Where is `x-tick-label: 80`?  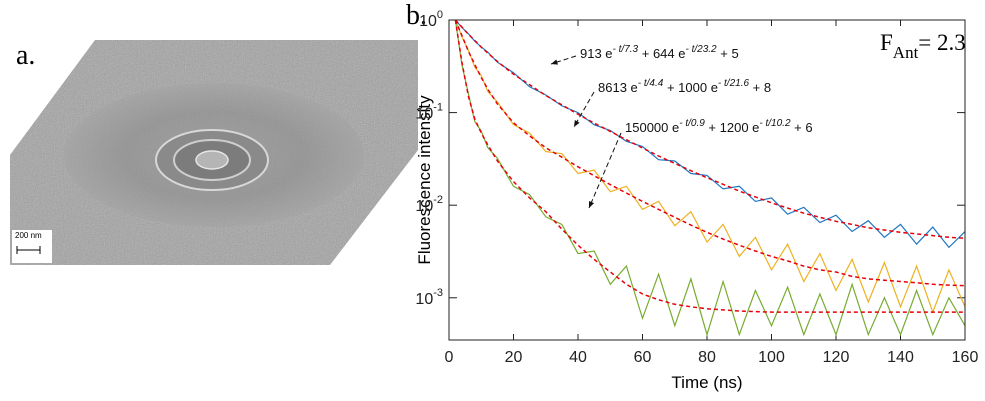 x-tick-label: 80 is located at coordinates (707, 357).